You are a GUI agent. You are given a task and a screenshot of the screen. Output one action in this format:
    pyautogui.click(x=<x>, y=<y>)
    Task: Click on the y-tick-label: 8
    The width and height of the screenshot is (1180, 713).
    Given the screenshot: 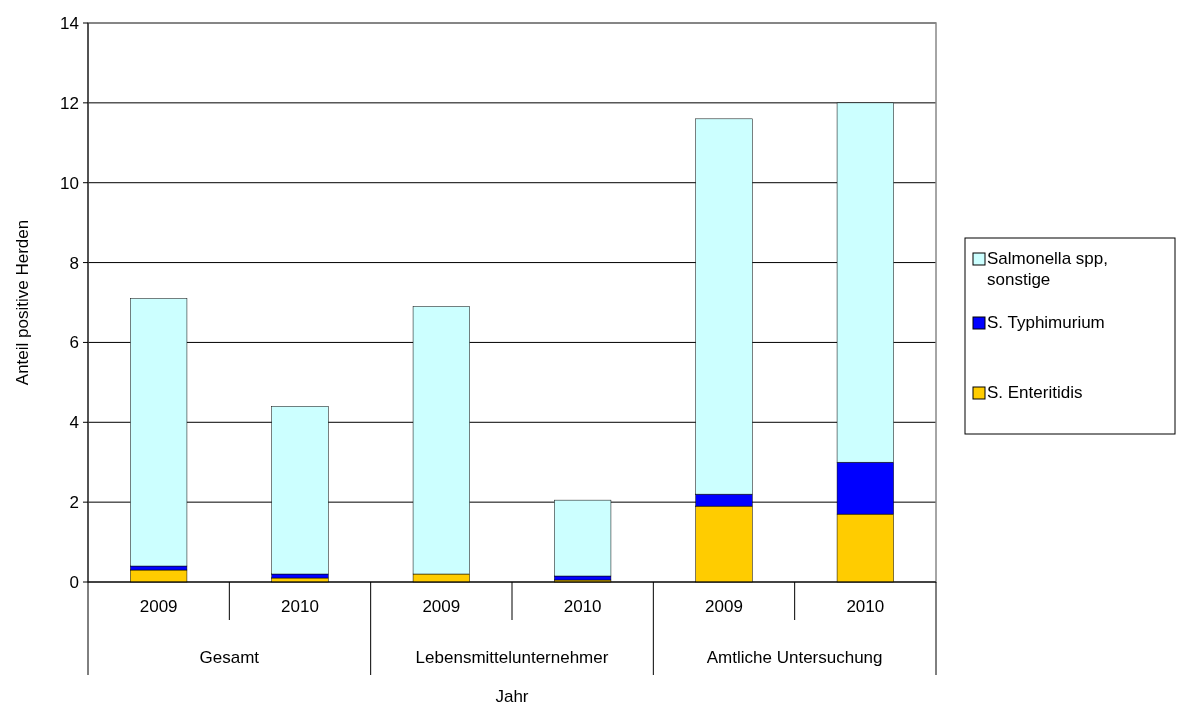 What is the action you would take?
    pyautogui.click(x=74, y=263)
    